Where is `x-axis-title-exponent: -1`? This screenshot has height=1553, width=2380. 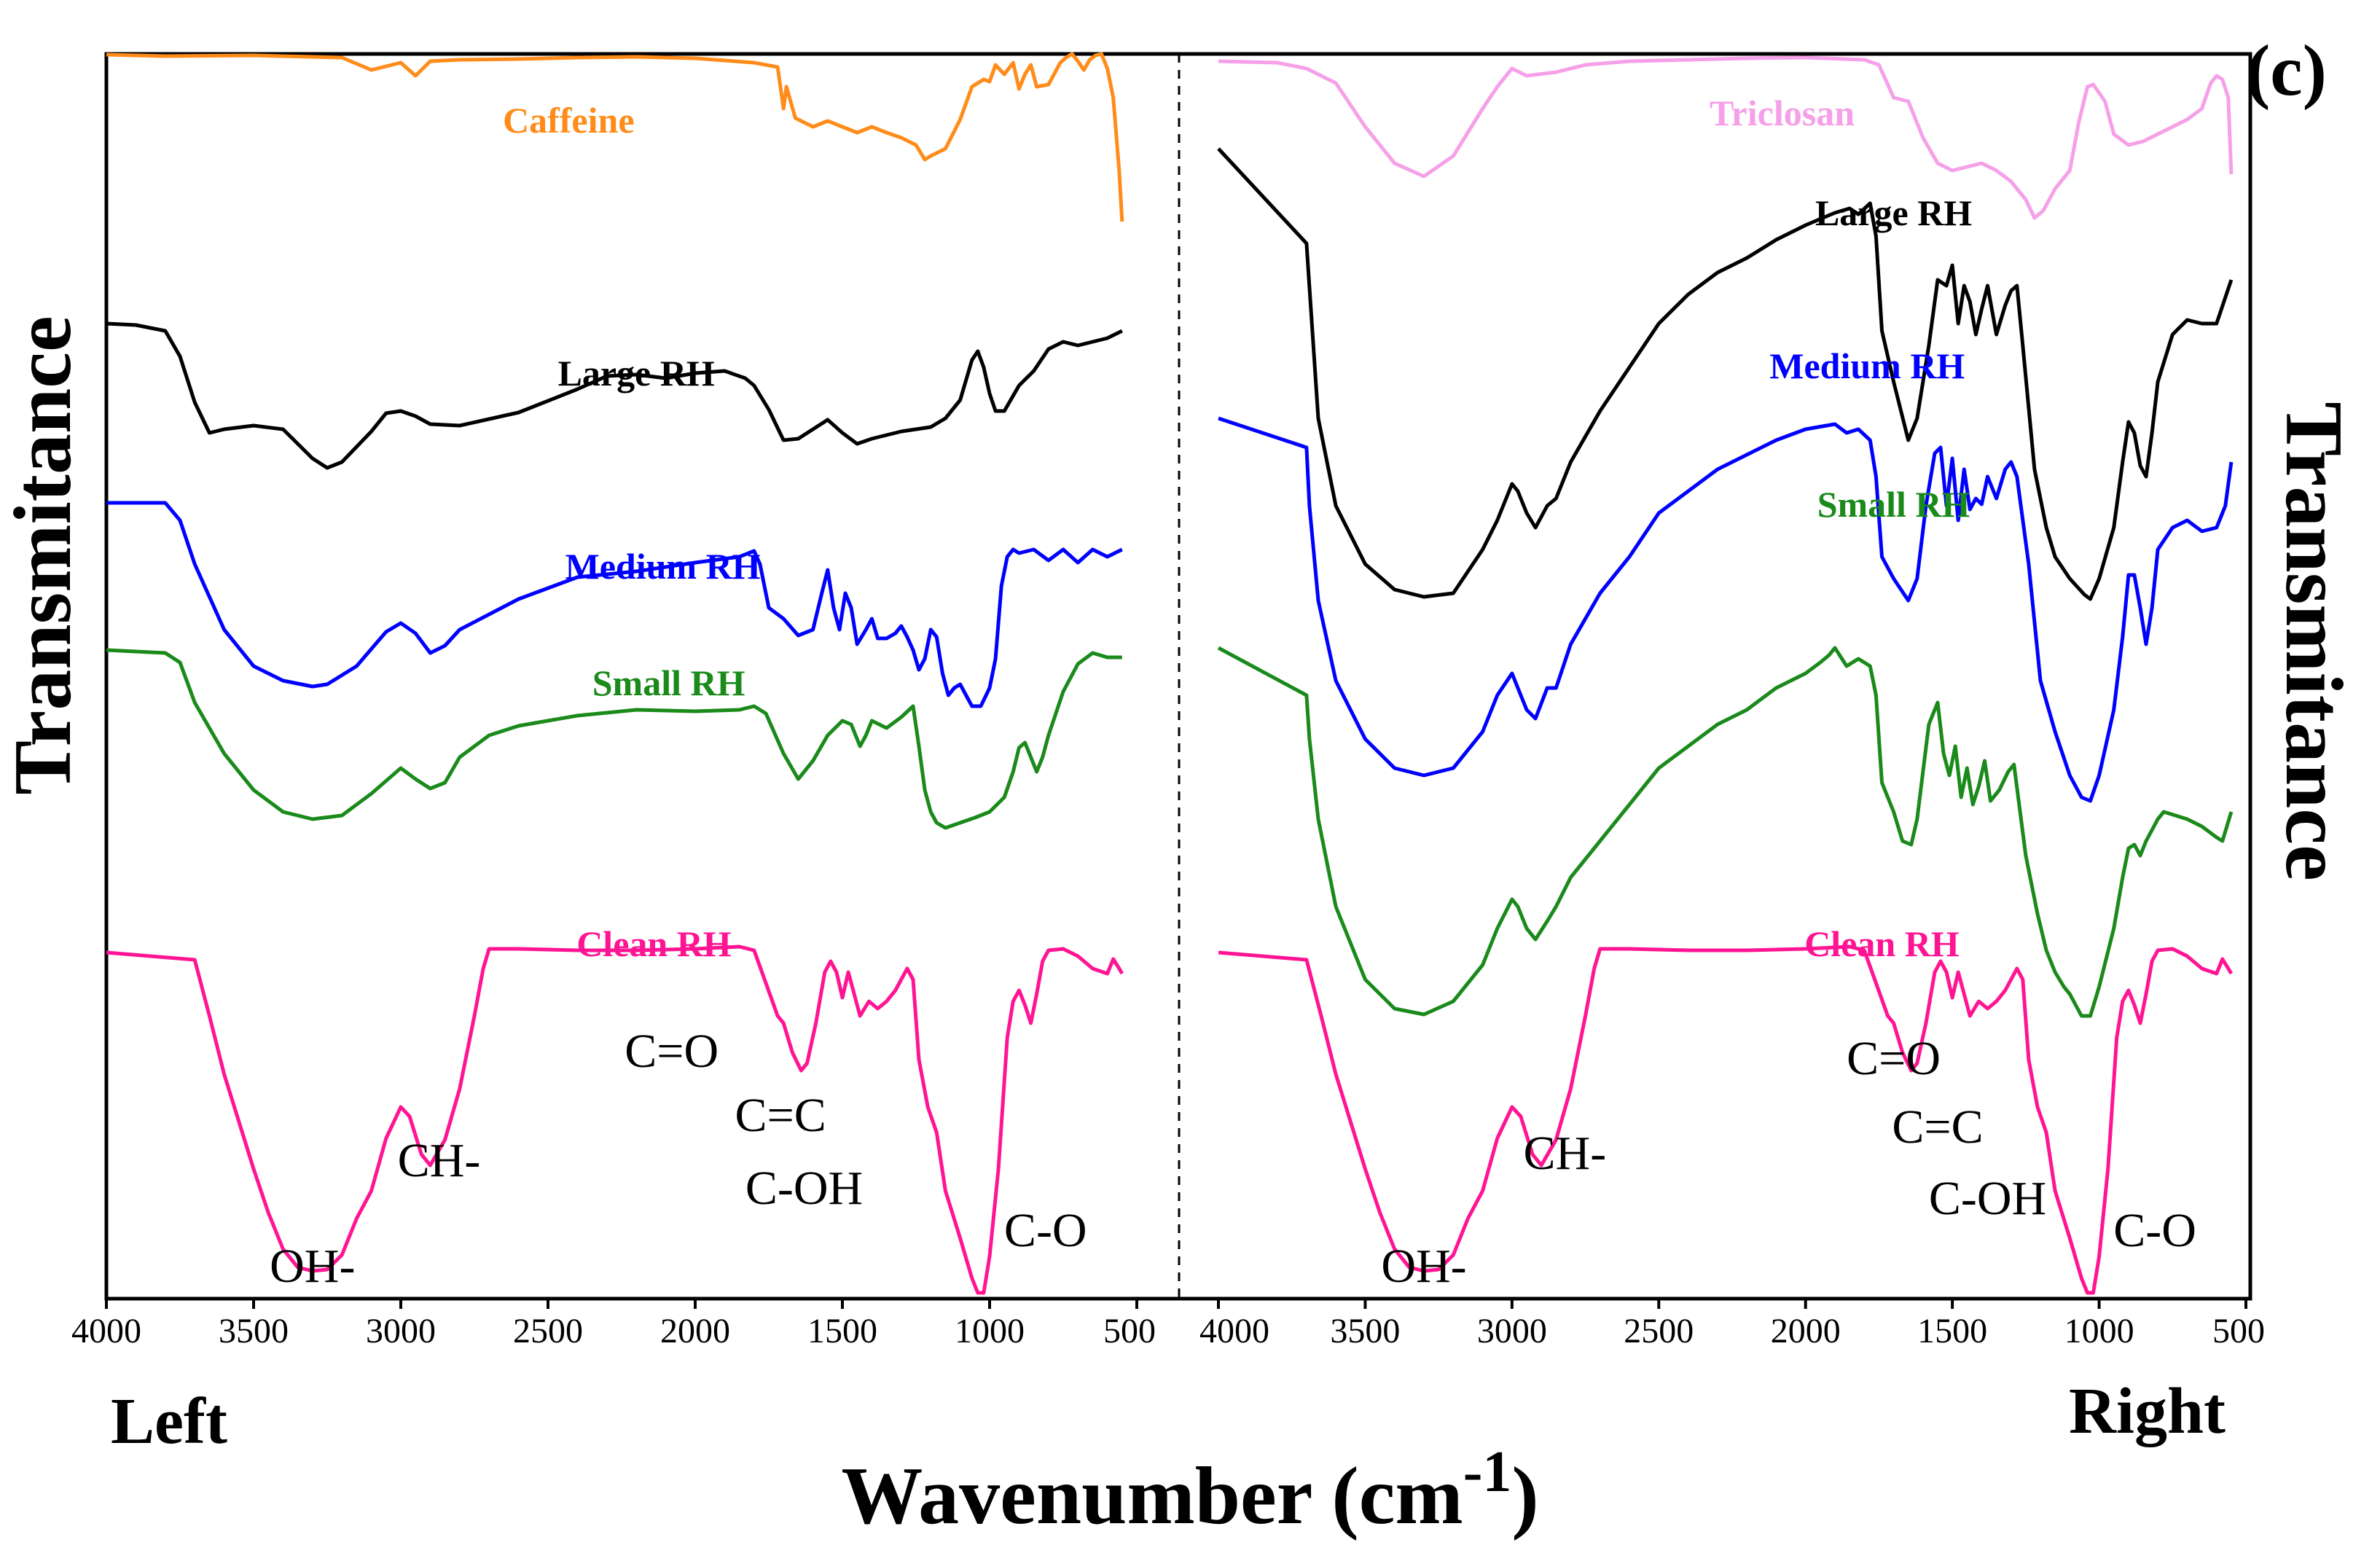 x-axis-title-exponent: -1 is located at coordinates (1487, 1472).